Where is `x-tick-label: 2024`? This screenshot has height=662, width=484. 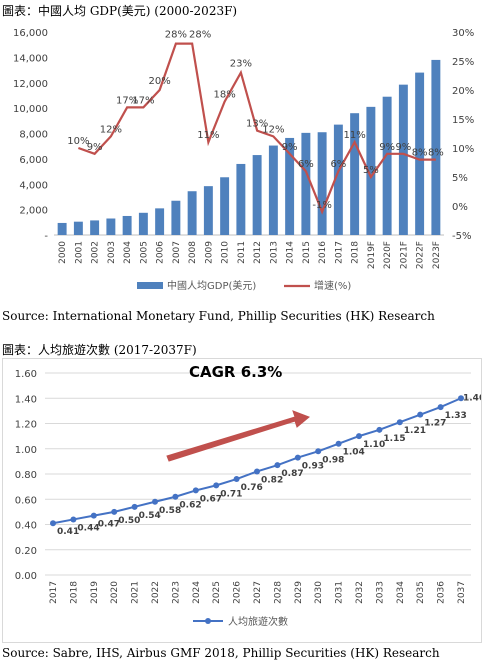 x-tick-label: 2024 is located at coordinates (197, 592).